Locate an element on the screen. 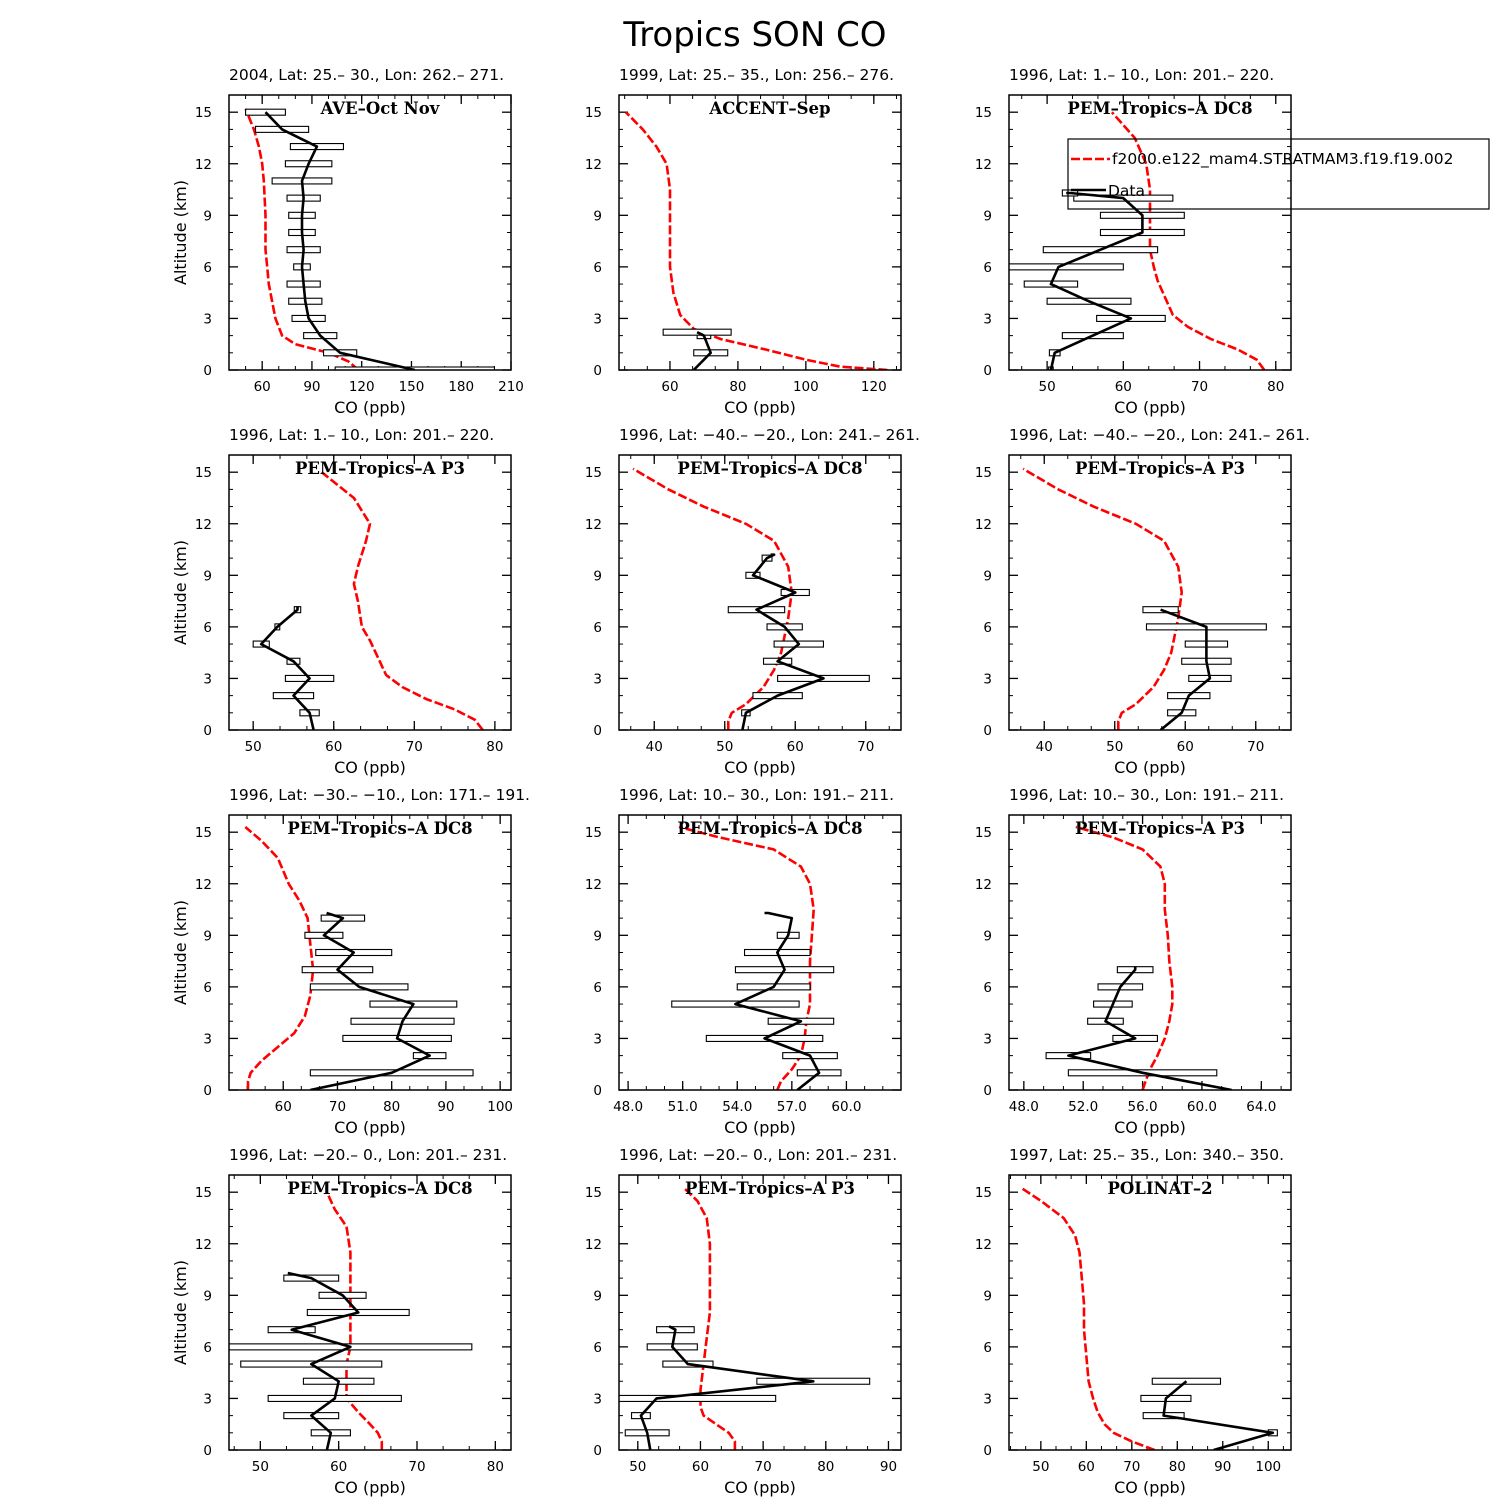  x-tick-label: 54.0 is located at coordinates (737, 1107).